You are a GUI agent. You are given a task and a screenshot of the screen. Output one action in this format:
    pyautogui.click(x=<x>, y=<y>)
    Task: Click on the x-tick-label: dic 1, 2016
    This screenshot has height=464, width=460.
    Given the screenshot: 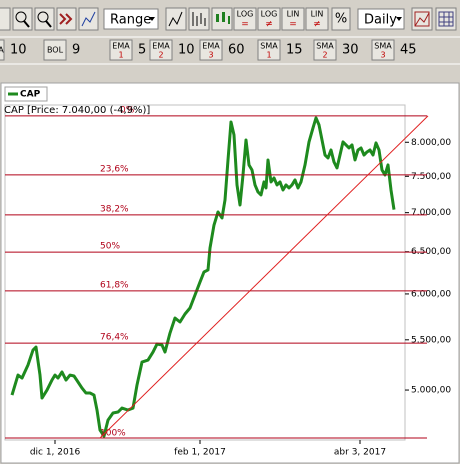 What is the action you would take?
    pyautogui.click(x=55, y=453)
    